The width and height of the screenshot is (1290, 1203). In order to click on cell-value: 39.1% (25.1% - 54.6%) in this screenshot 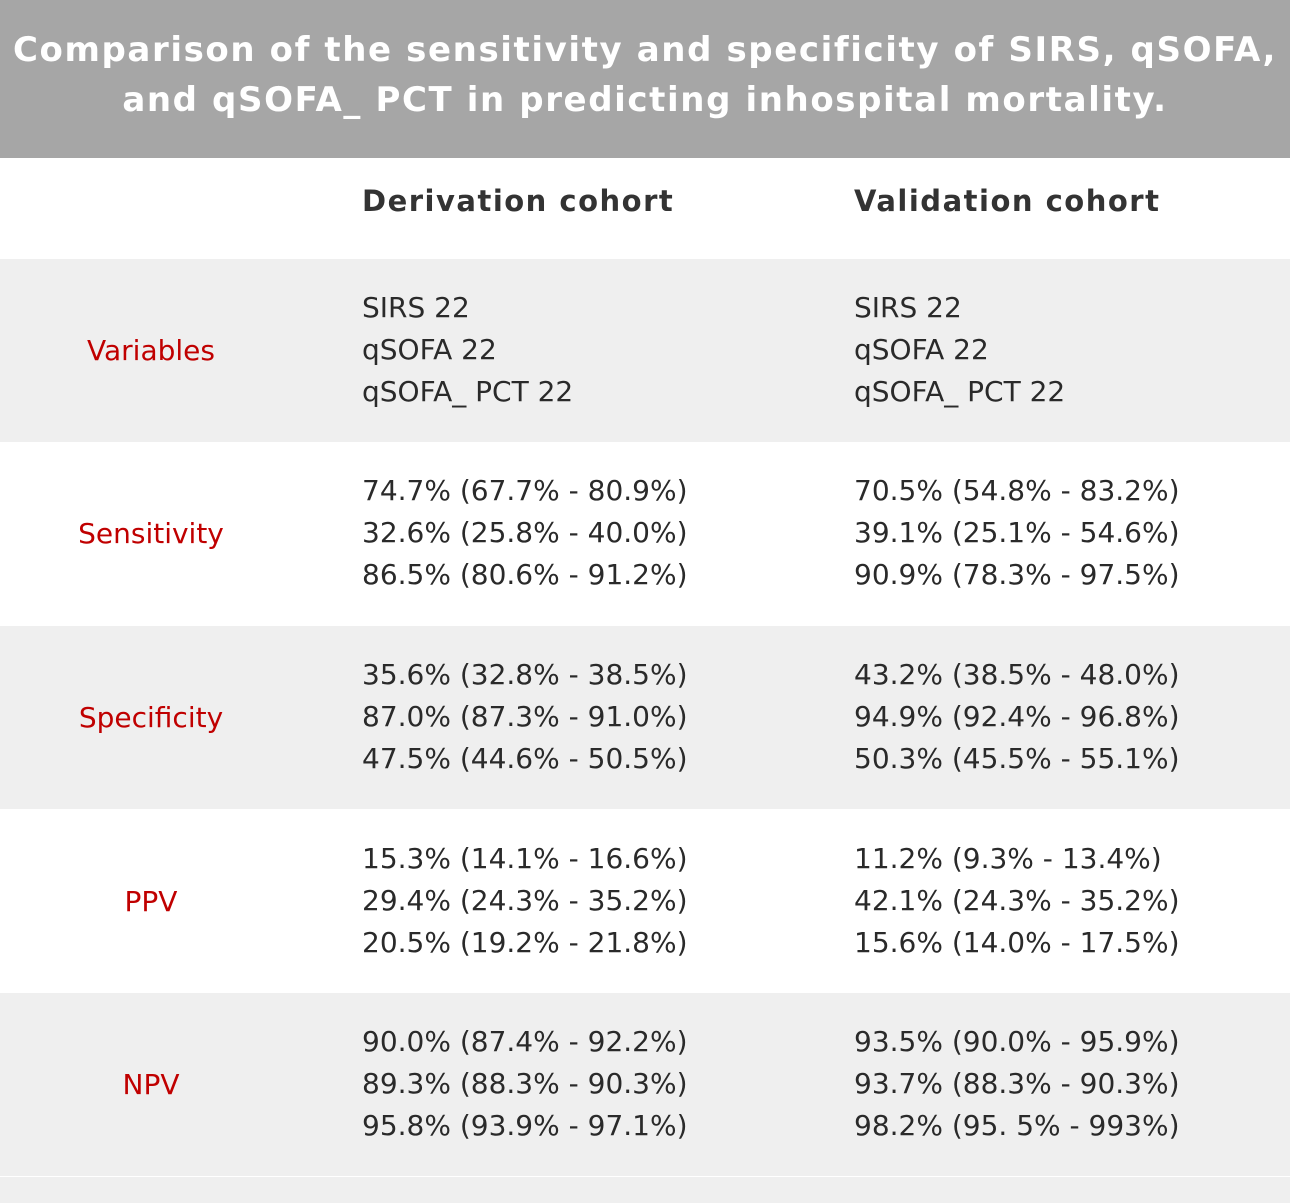, I will do `click(1017, 532)`.